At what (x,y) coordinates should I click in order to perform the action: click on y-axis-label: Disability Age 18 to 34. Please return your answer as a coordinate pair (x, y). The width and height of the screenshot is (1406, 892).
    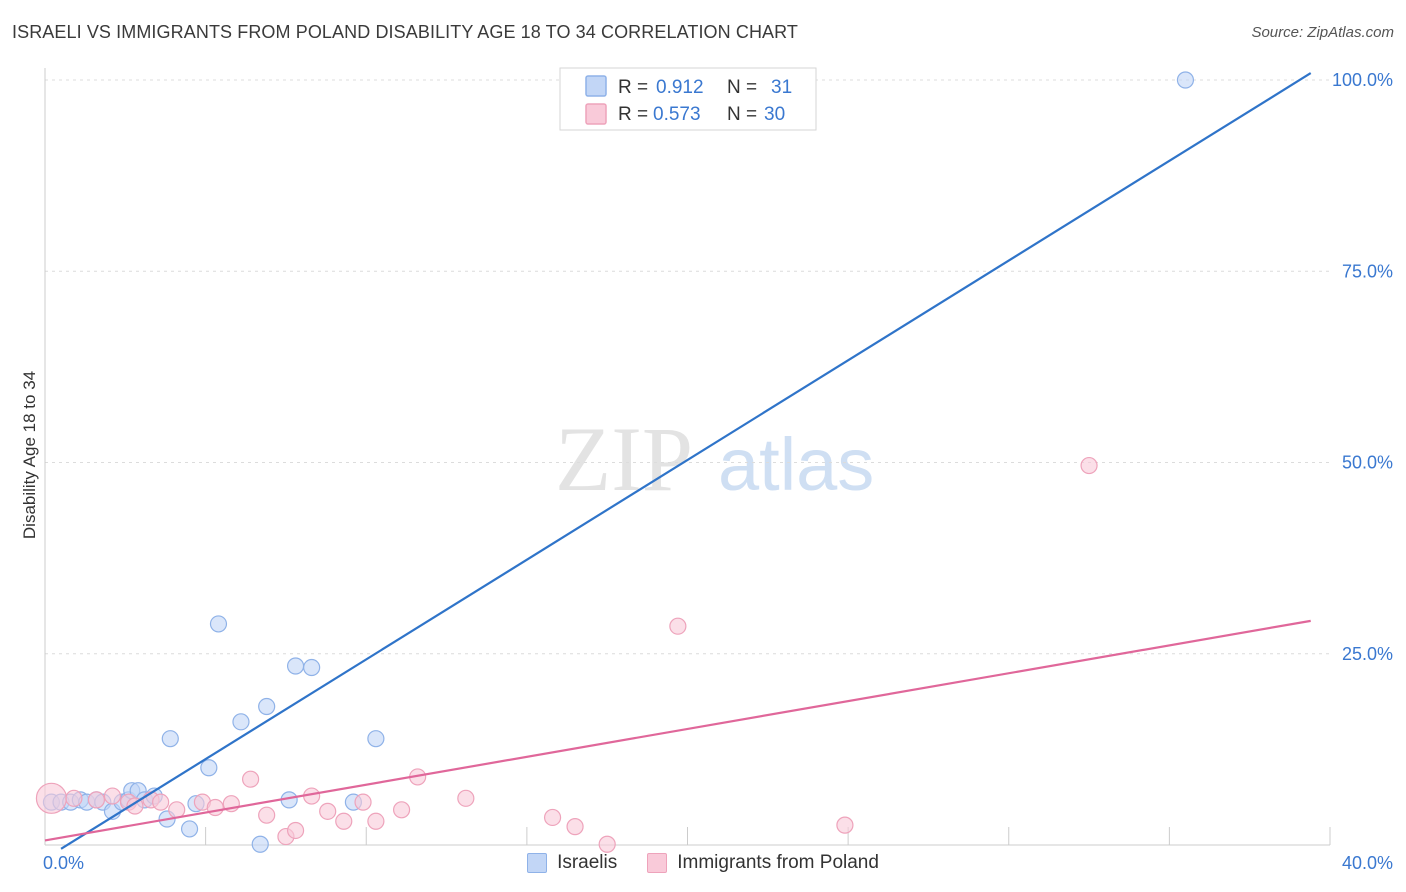
    Looking at the image, I should click on (29, 455).